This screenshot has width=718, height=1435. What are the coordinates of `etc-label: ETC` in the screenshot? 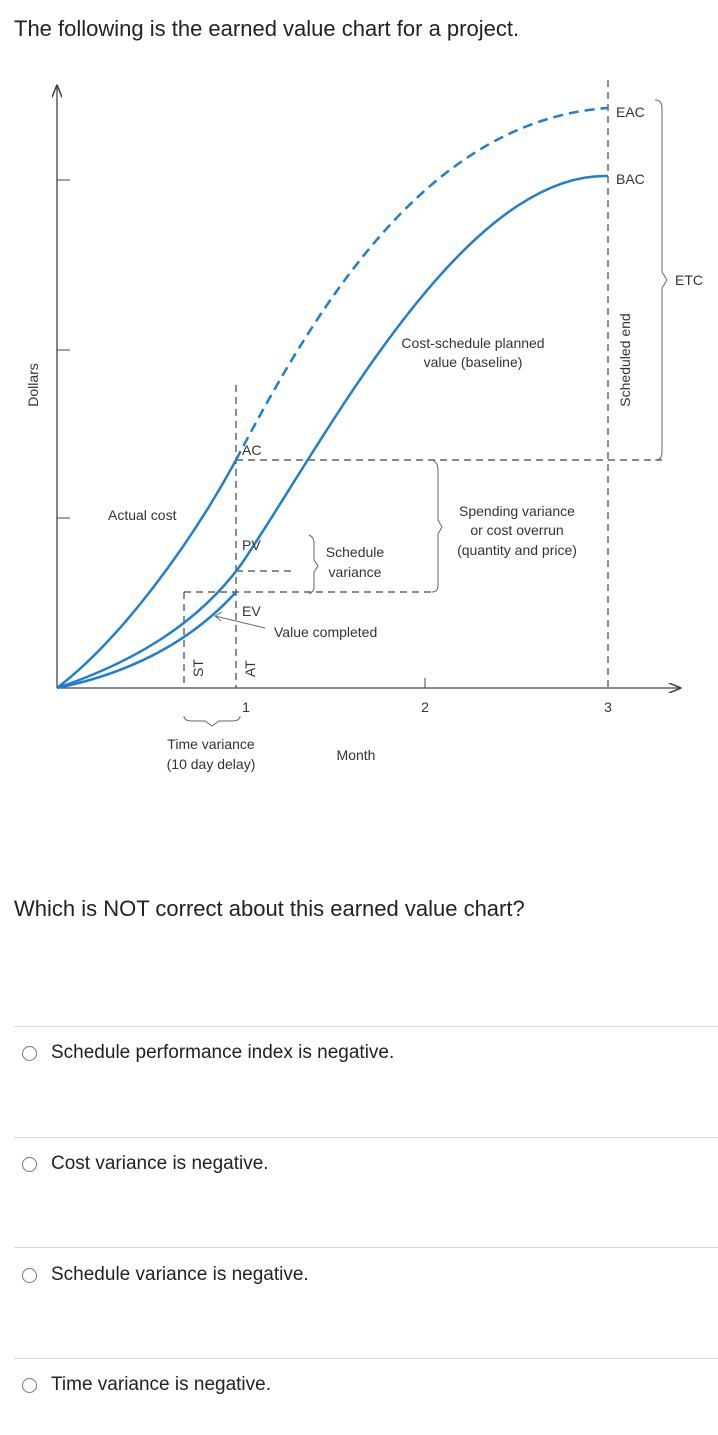 It's located at (689, 280).